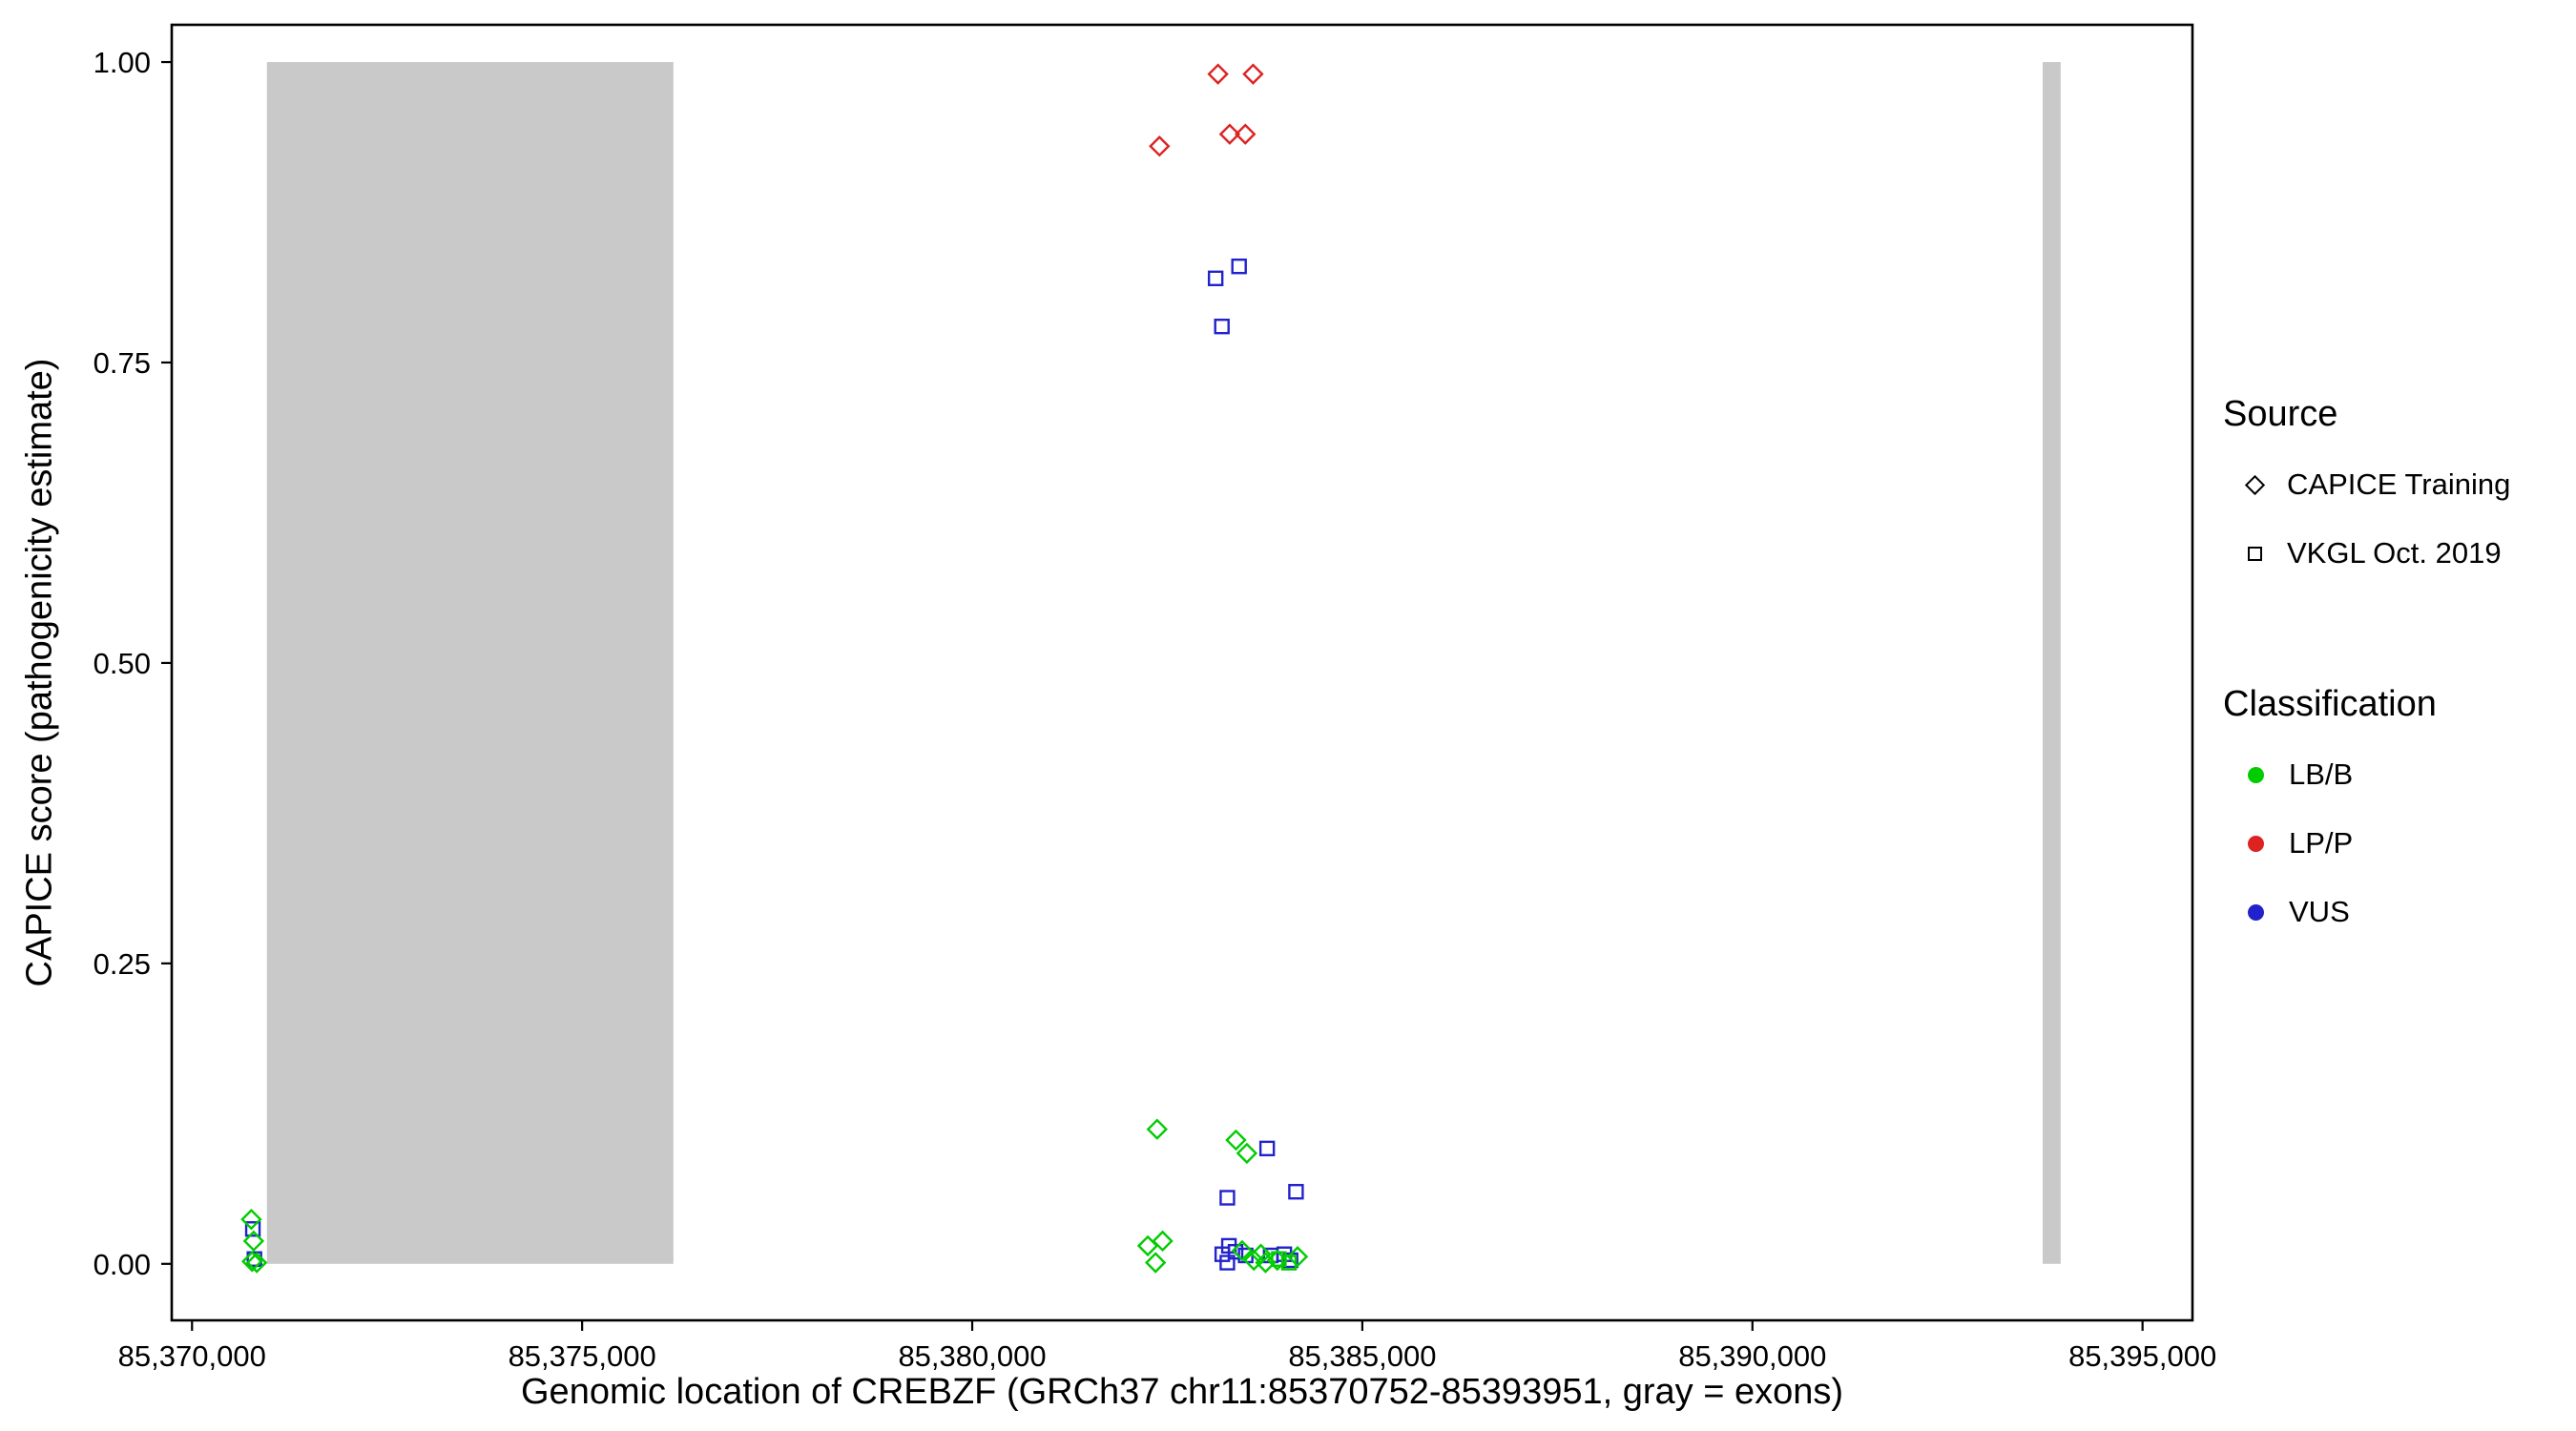 The width and height of the screenshot is (2576, 1431). I want to click on diamond-key-icon, so click(2255, 484).